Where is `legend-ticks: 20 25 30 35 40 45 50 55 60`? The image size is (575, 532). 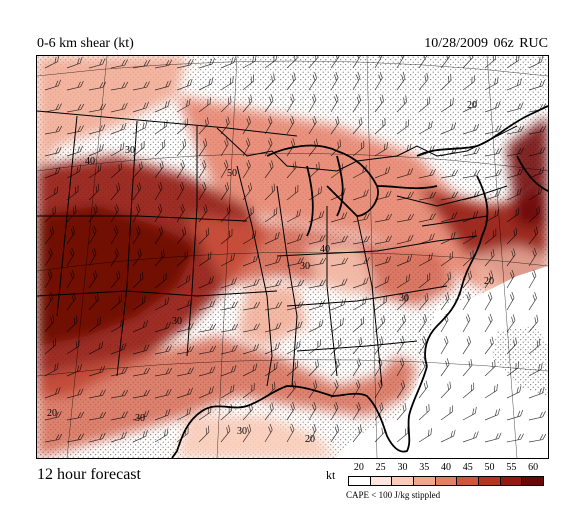
legend-ticks: 20 25 30 35 40 45 50 55 60 is located at coordinates (446, 469).